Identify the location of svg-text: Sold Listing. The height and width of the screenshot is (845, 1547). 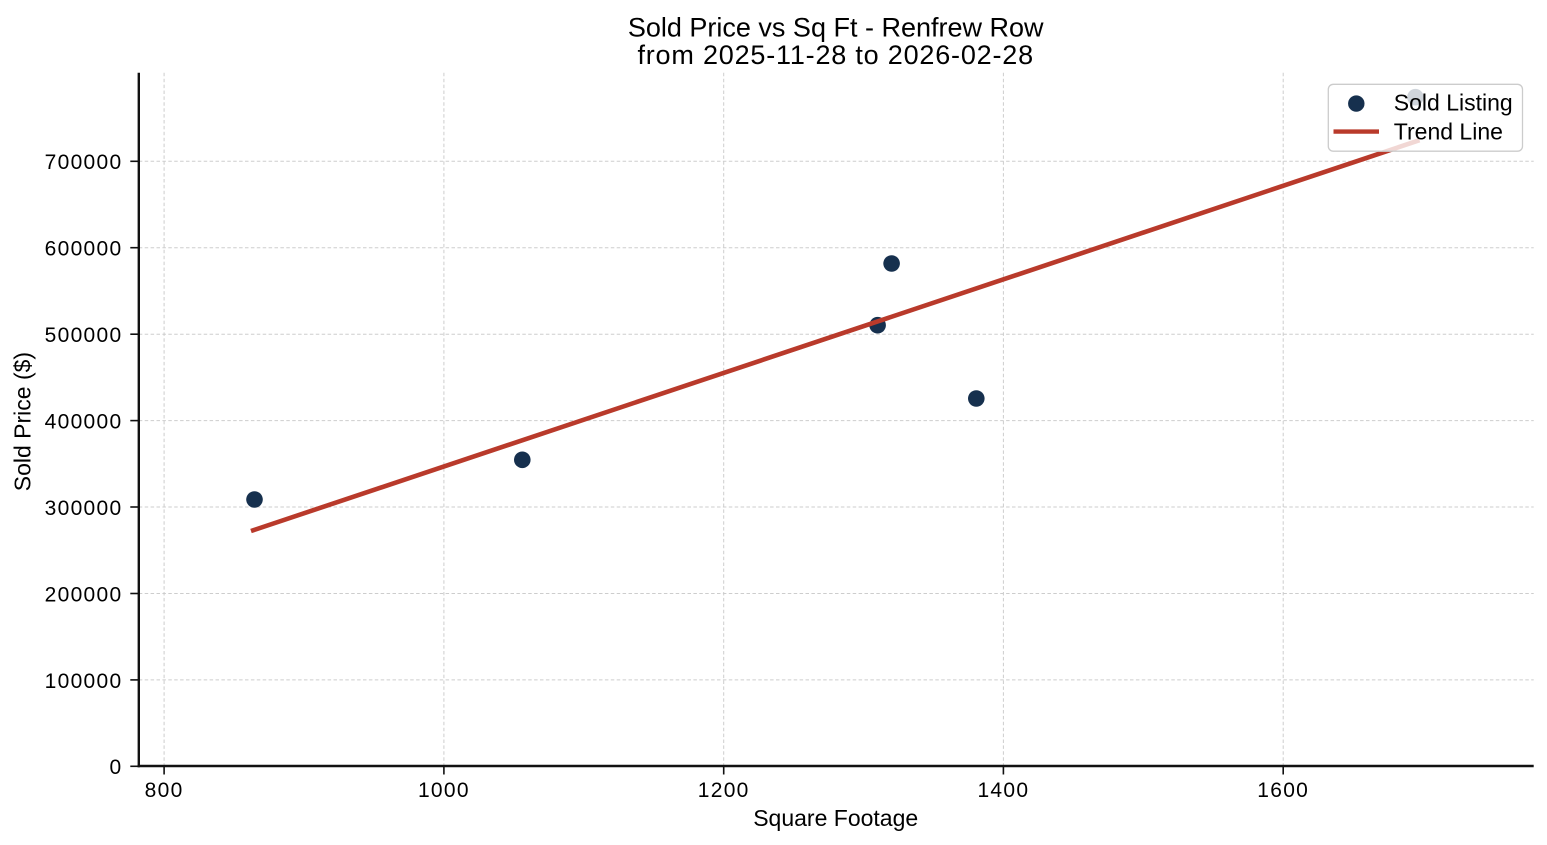
(1453, 103).